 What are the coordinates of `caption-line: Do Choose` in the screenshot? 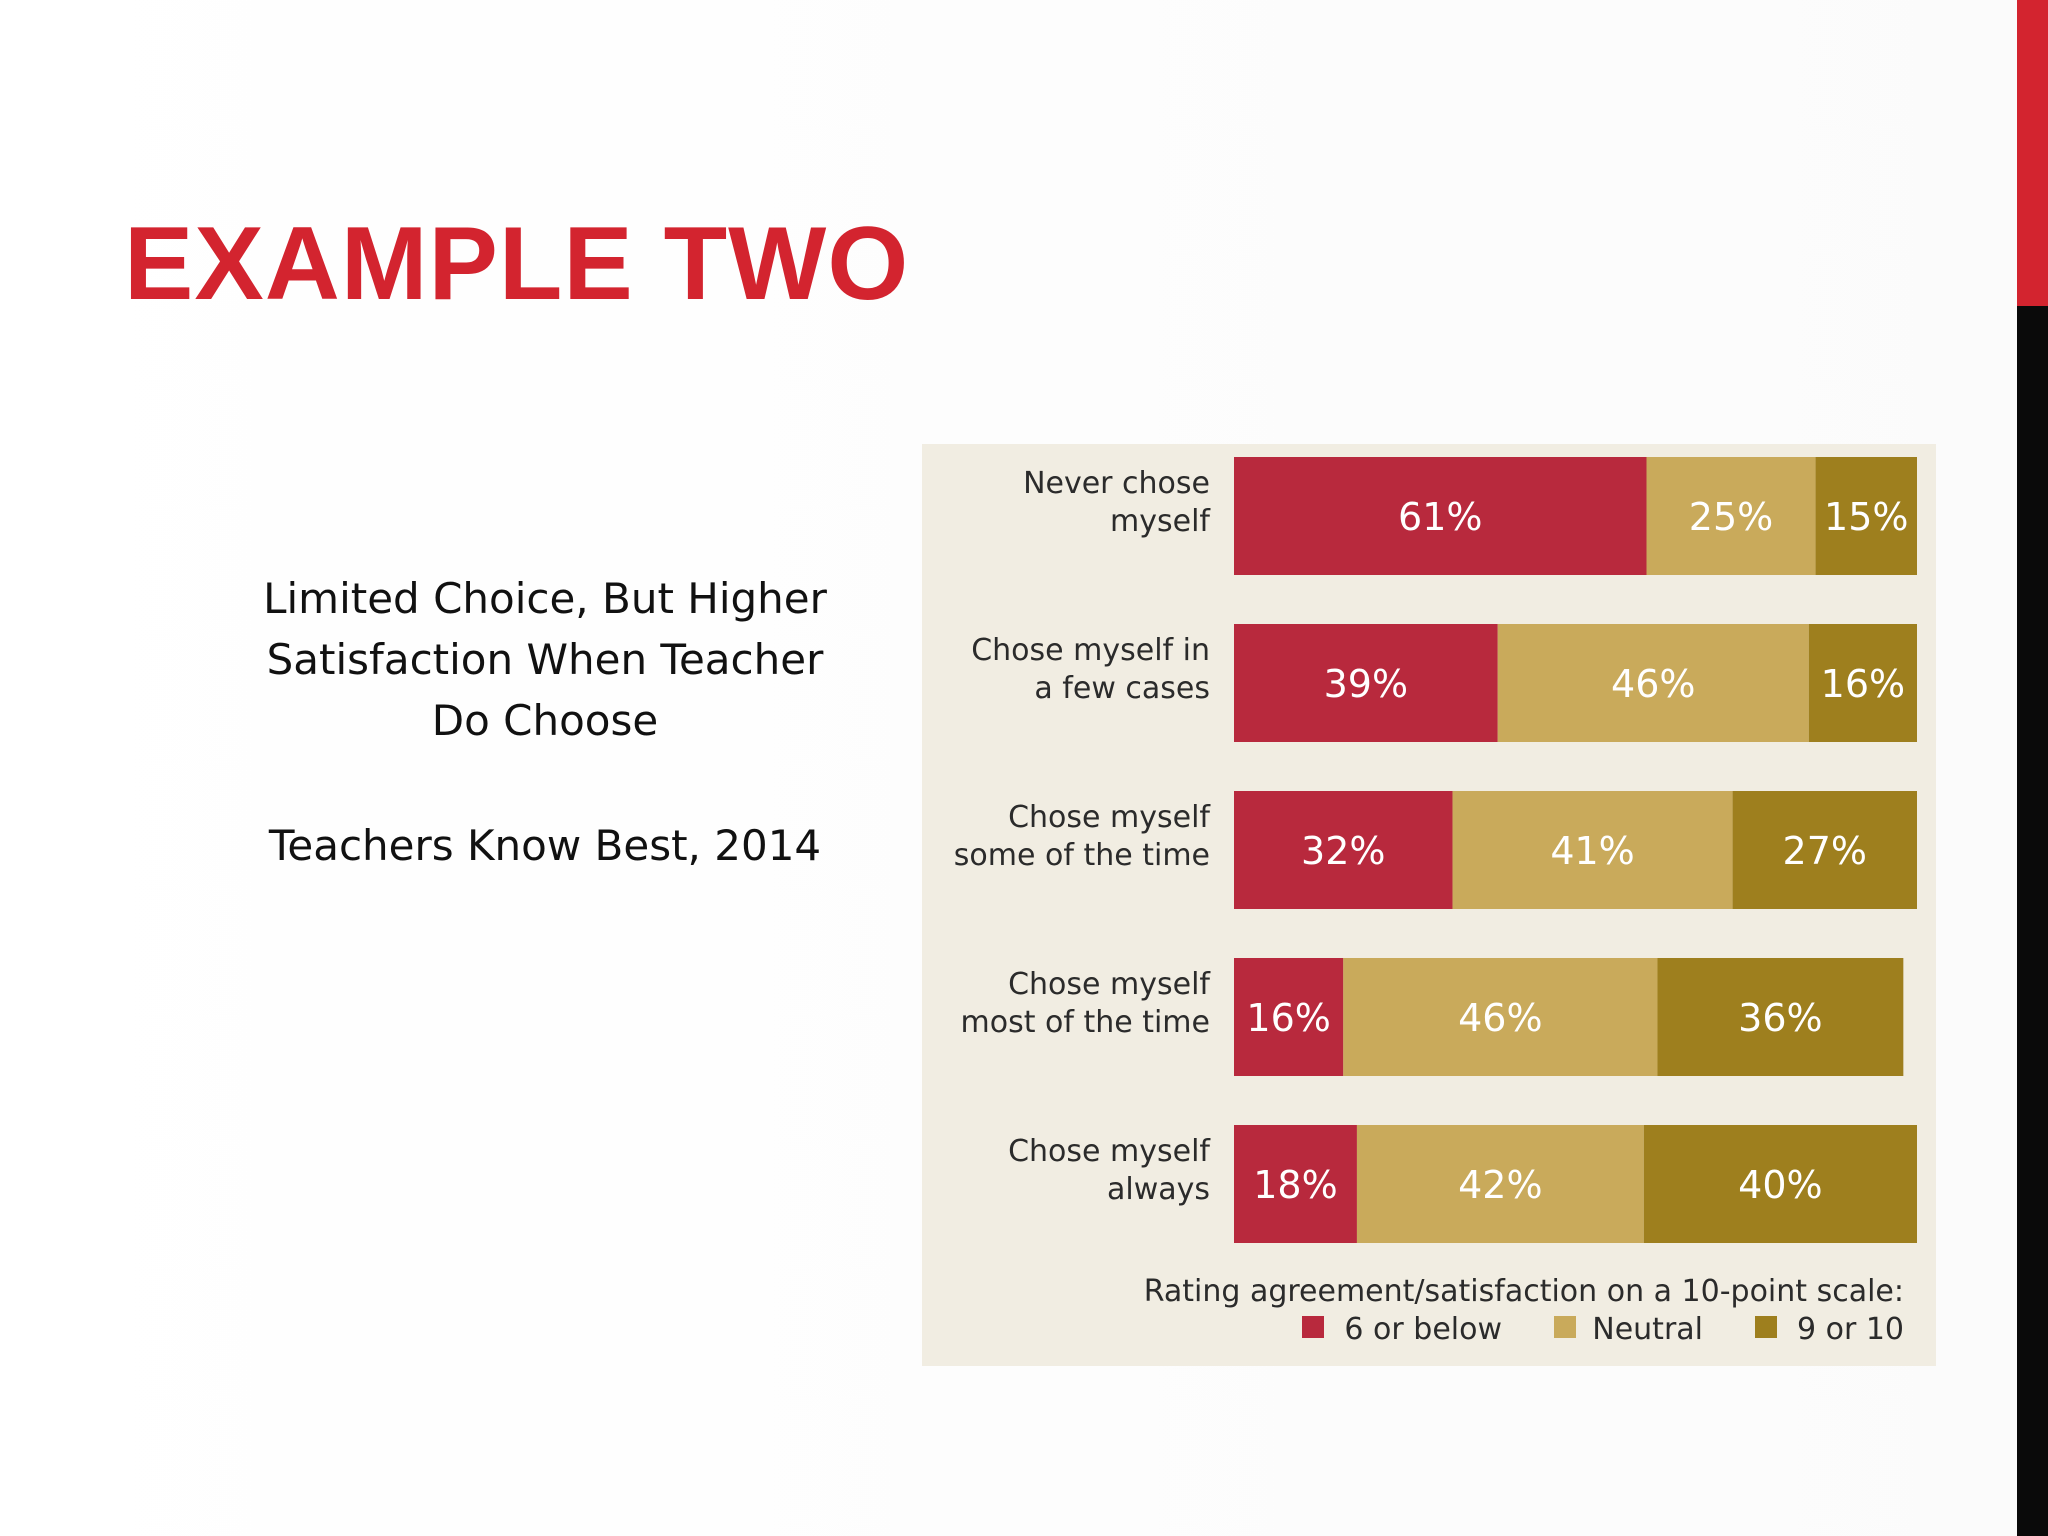 It's located at (545, 720).